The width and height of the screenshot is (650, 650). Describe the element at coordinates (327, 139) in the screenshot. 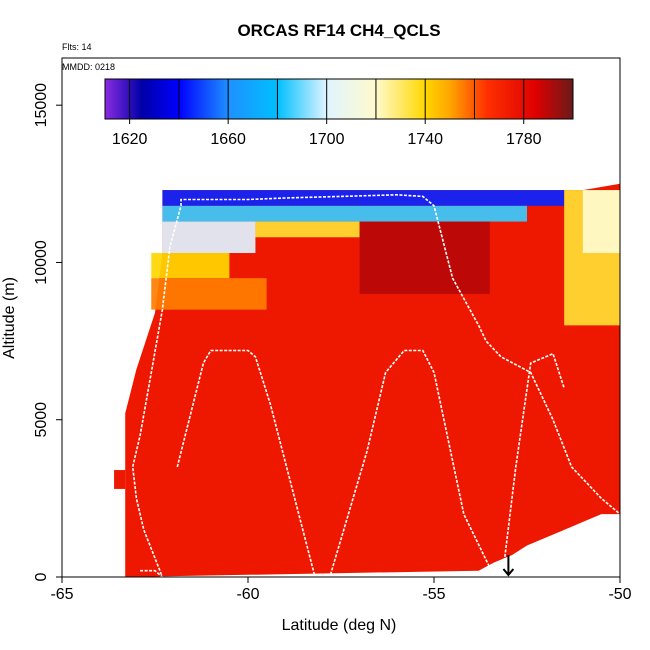

I see `colorbar-tick-label: 1700` at that location.